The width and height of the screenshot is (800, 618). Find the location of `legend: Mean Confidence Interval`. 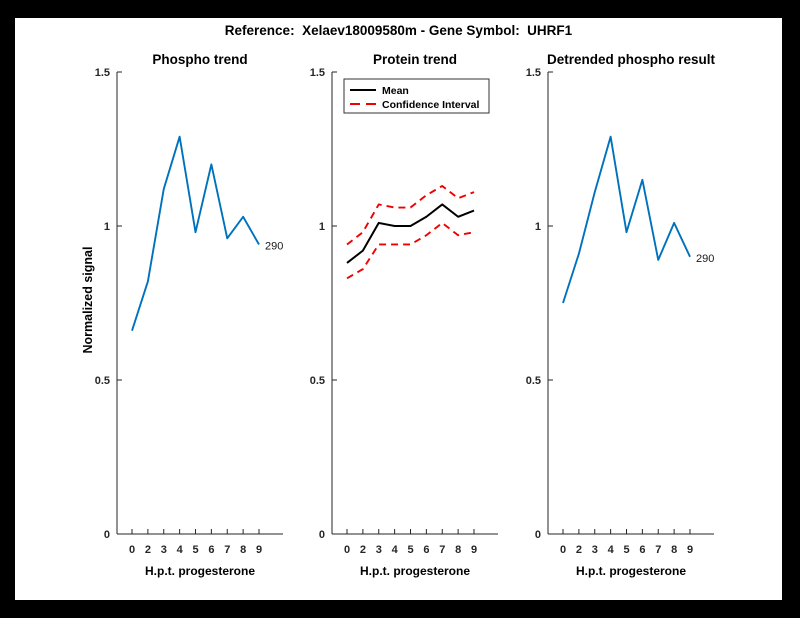

legend: Mean Confidence Interval is located at coordinates (416, 96).